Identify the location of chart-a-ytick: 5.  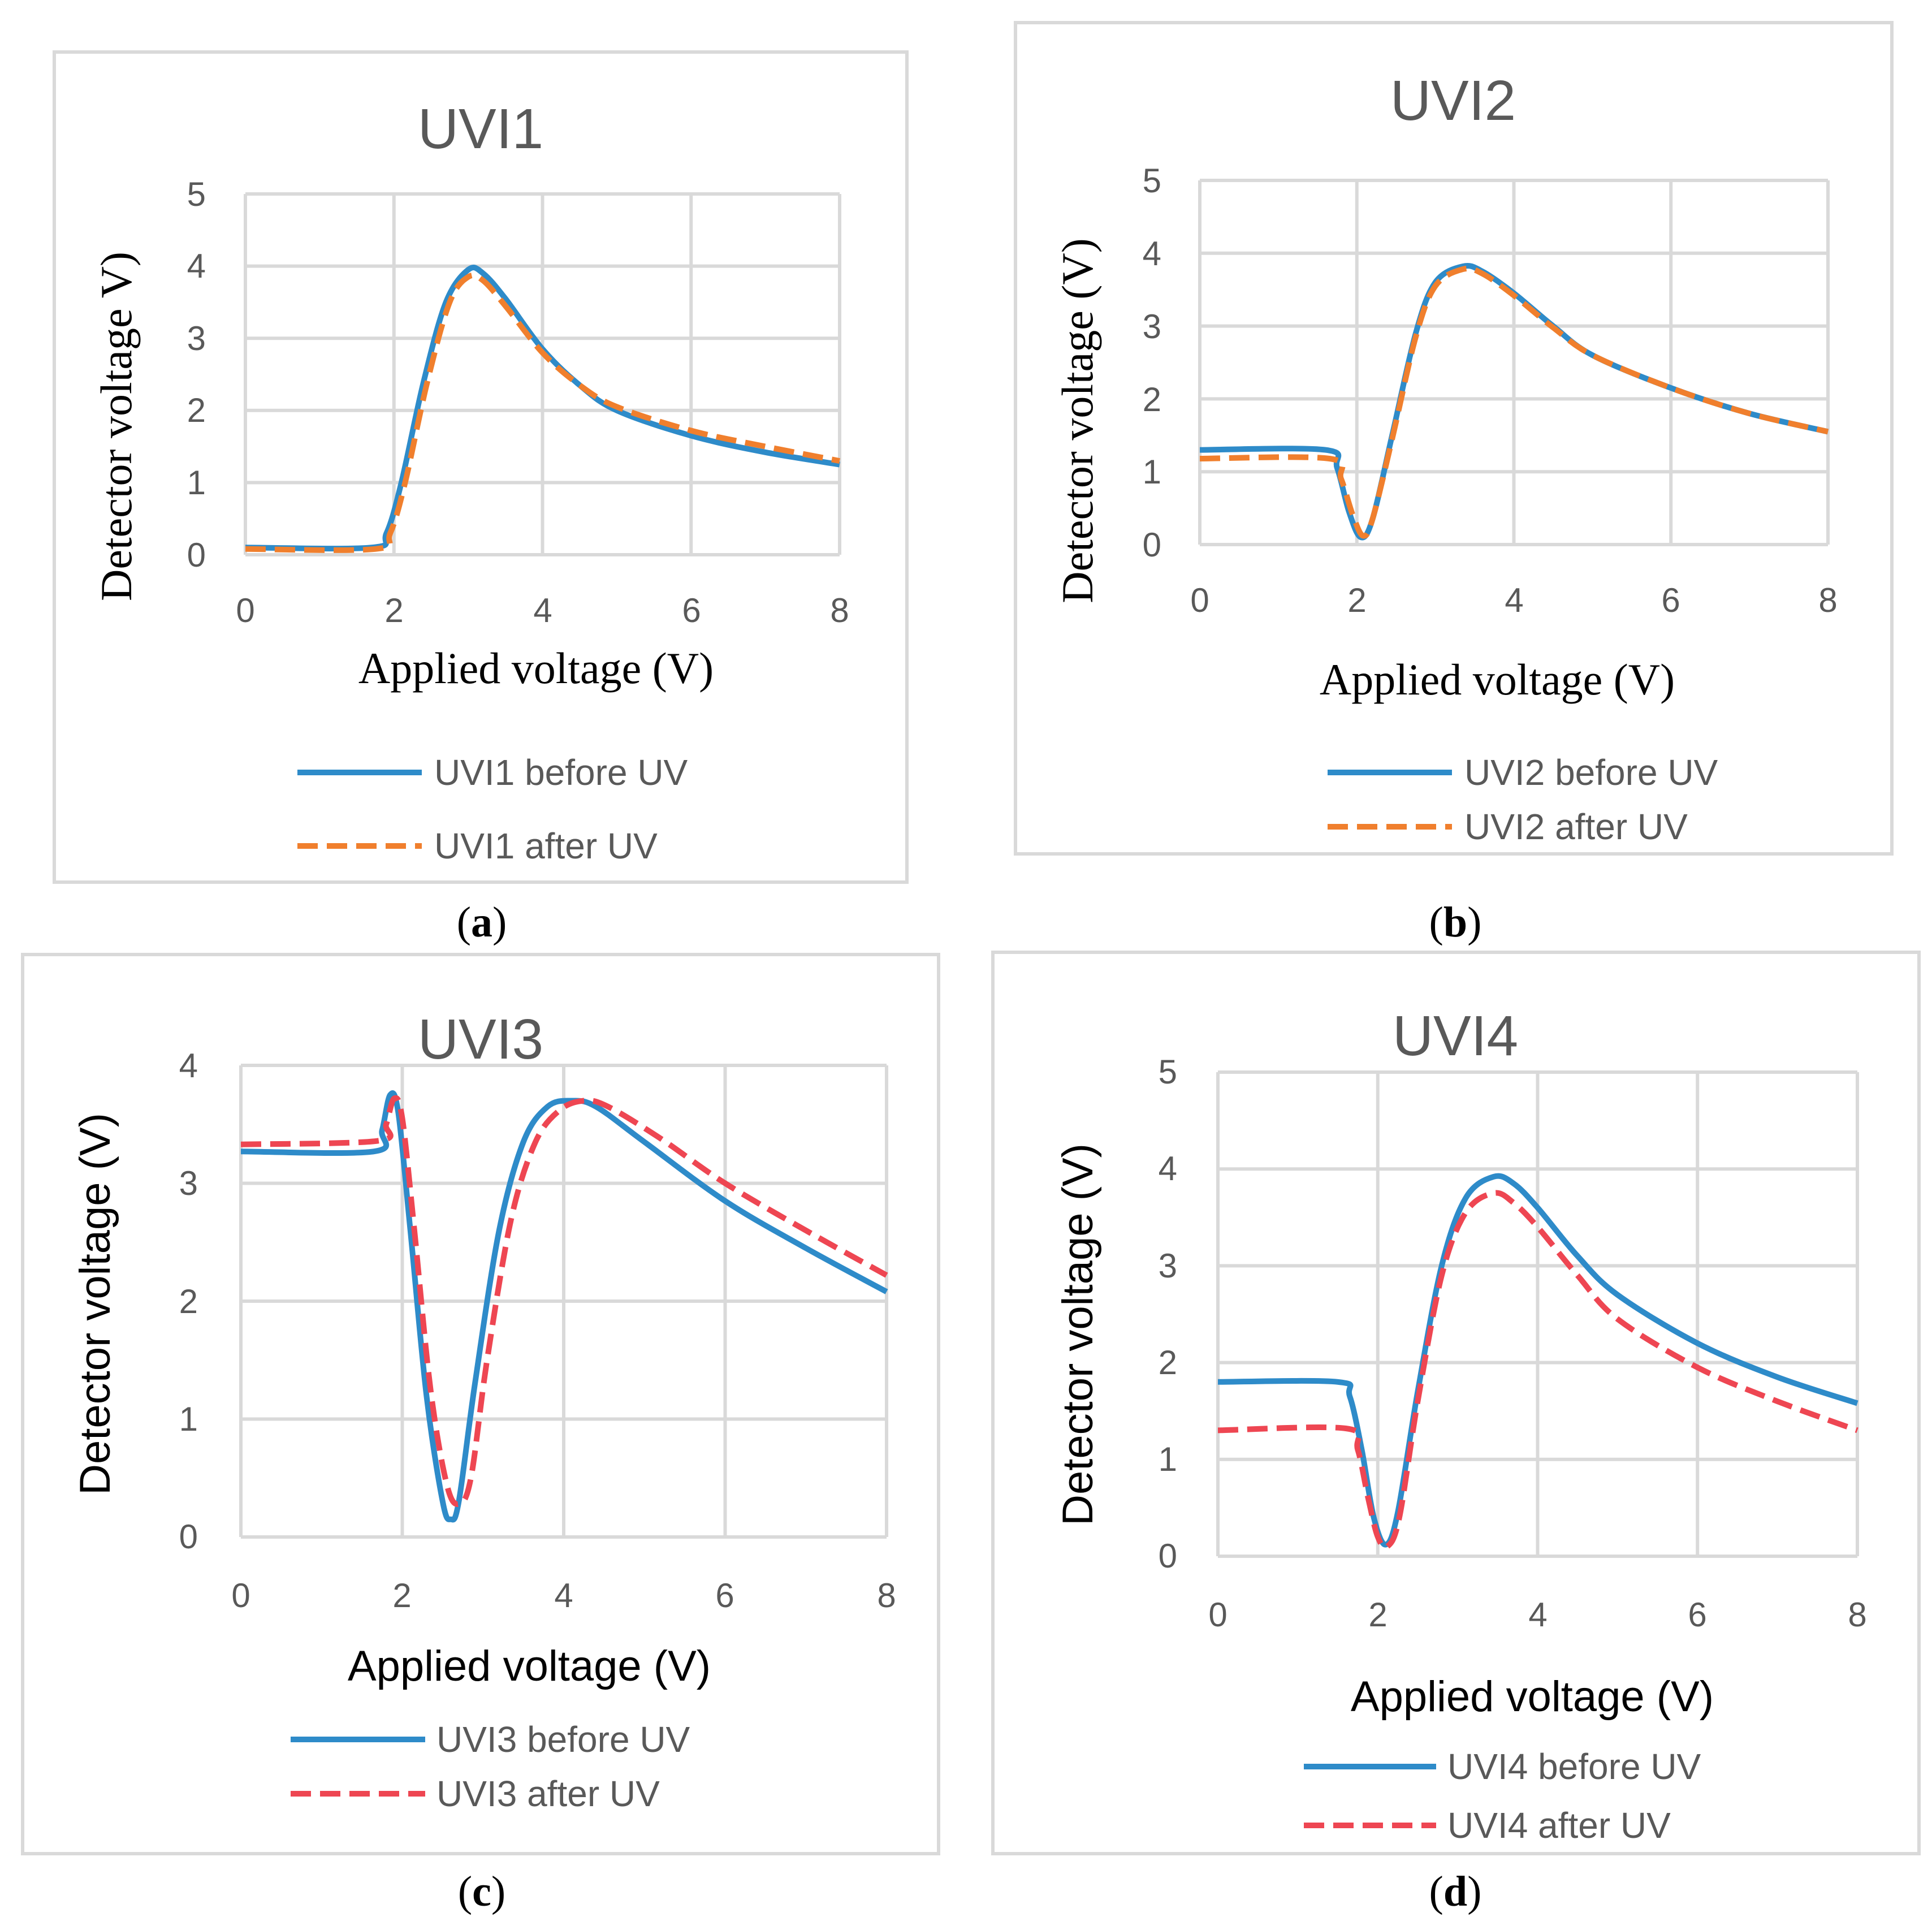
(196, 194).